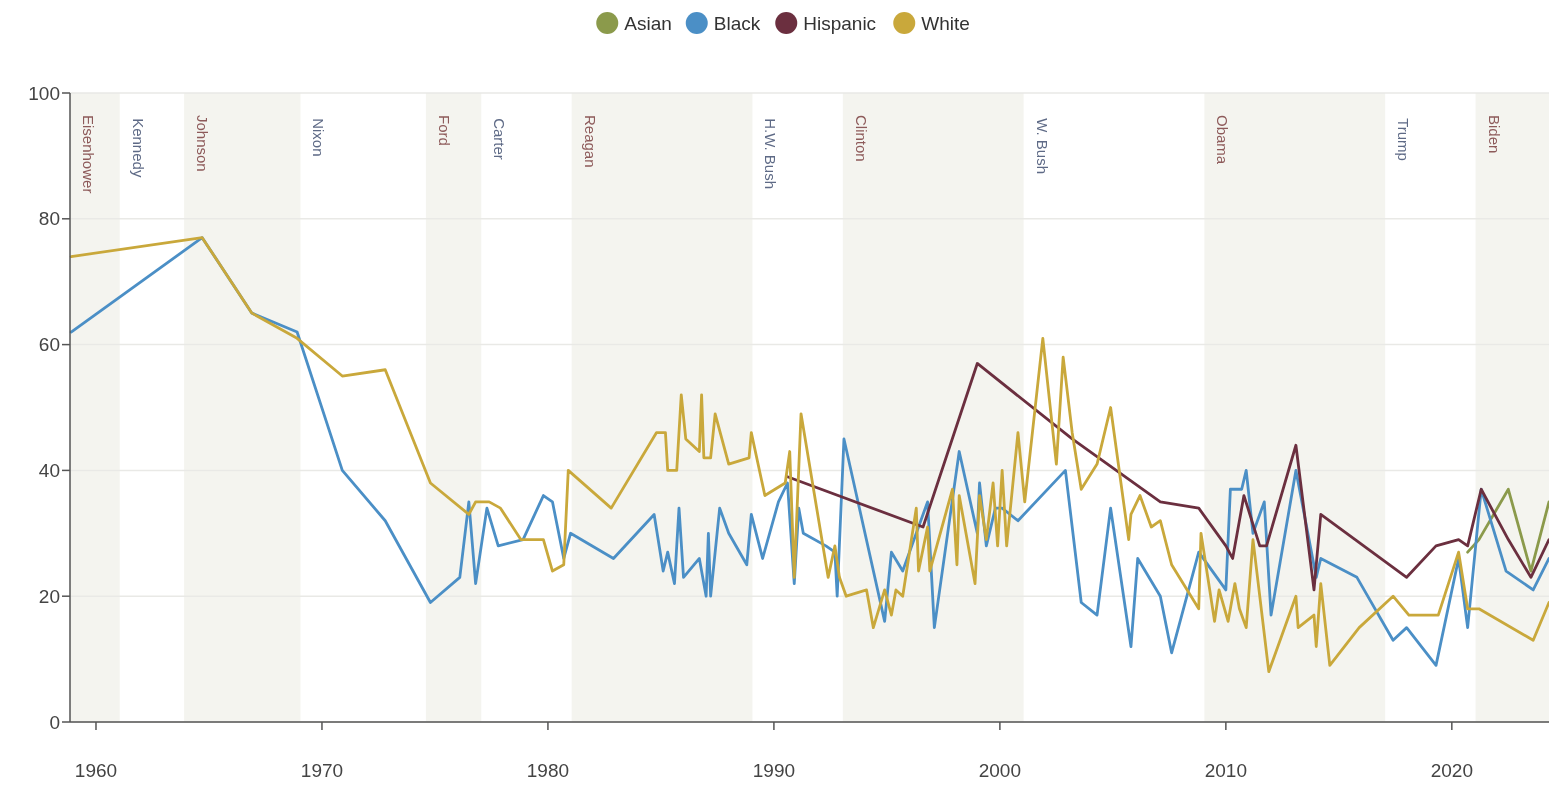 Image resolution: width=1557 pixels, height=785 pixels. I want to click on y-tick-label: 20, so click(49, 596).